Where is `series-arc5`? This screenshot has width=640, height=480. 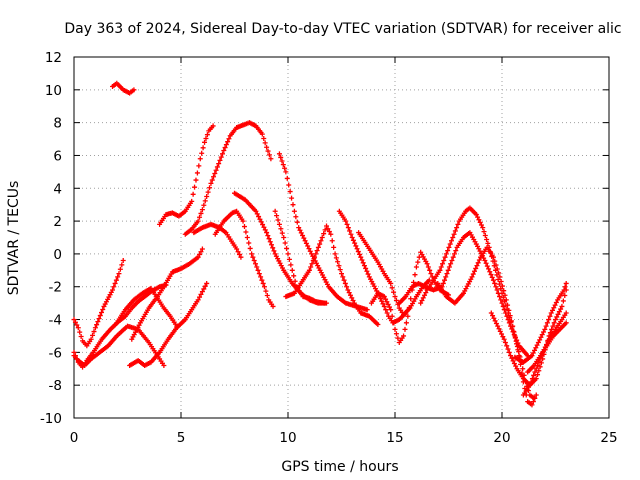
series-arc5 is located at coordinates (147, 307).